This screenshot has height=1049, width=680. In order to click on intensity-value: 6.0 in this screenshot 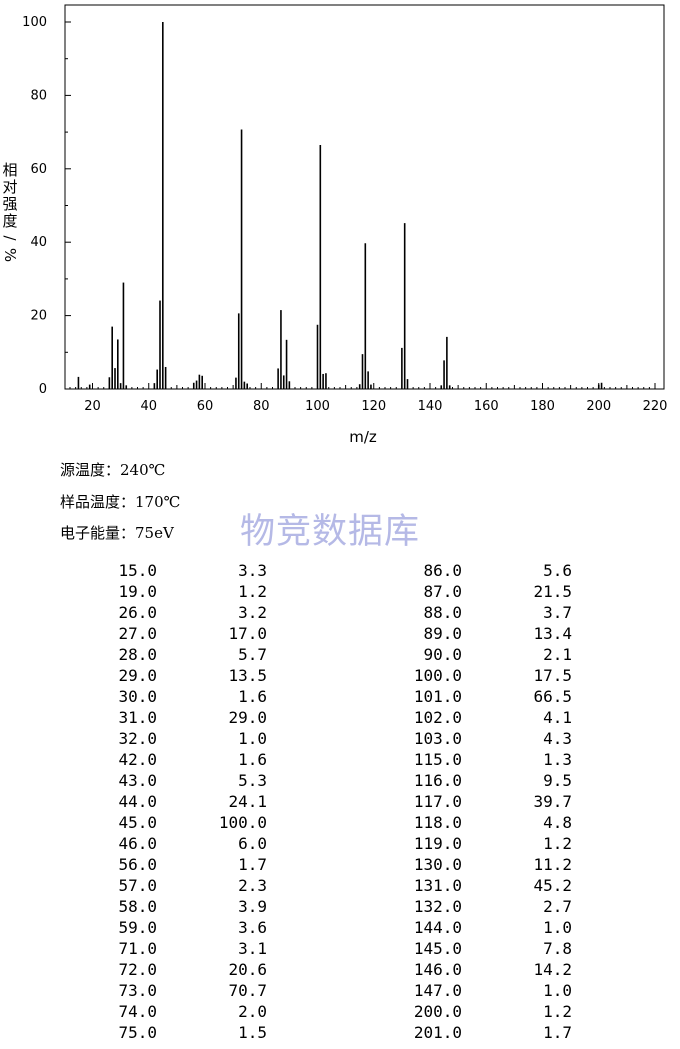, I will do `click(252, 843)`.